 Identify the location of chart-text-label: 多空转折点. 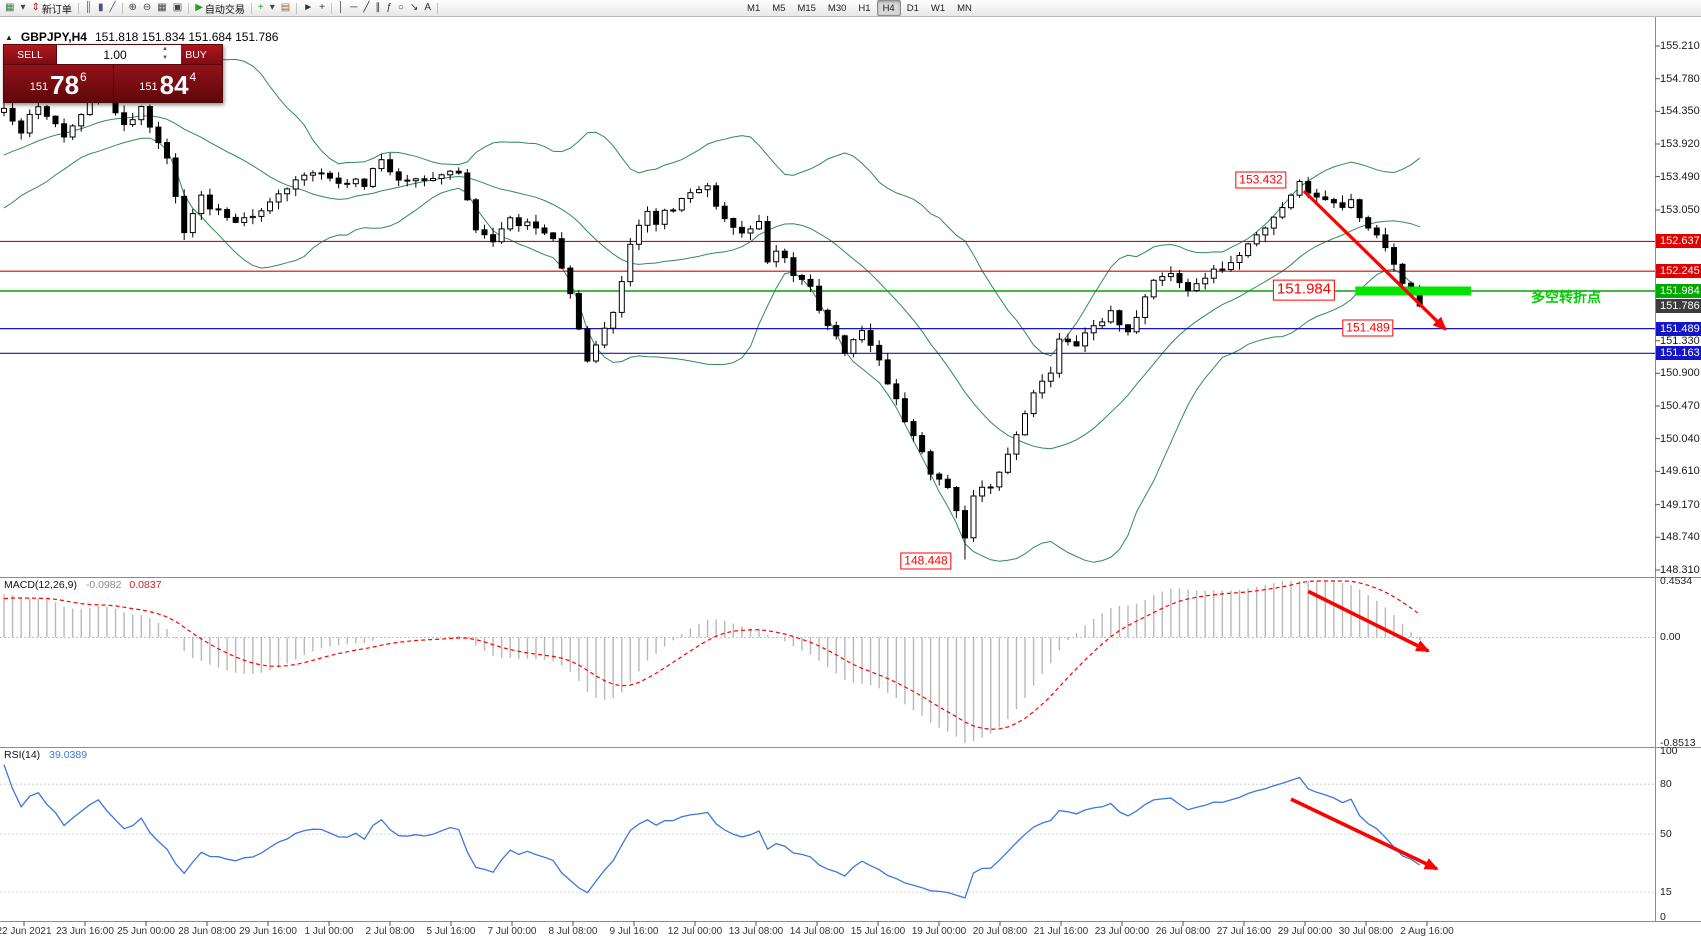
(1566, 297).